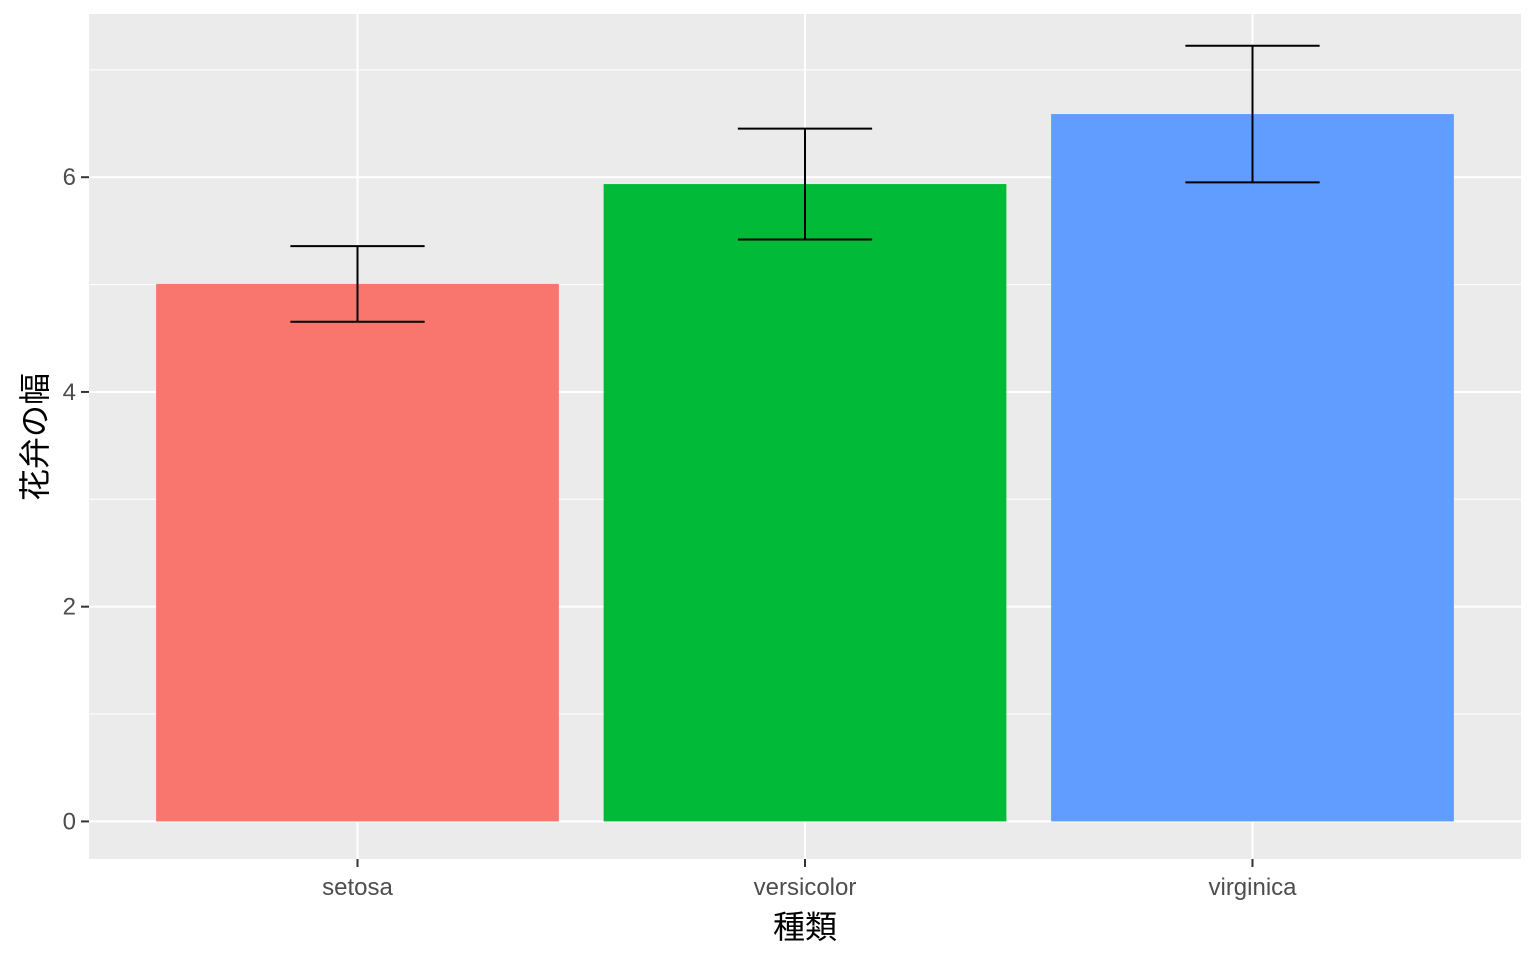  Describe the element at coordinates (69, 392) in the screenshot. I see `y-tick-label: 4` at that location.